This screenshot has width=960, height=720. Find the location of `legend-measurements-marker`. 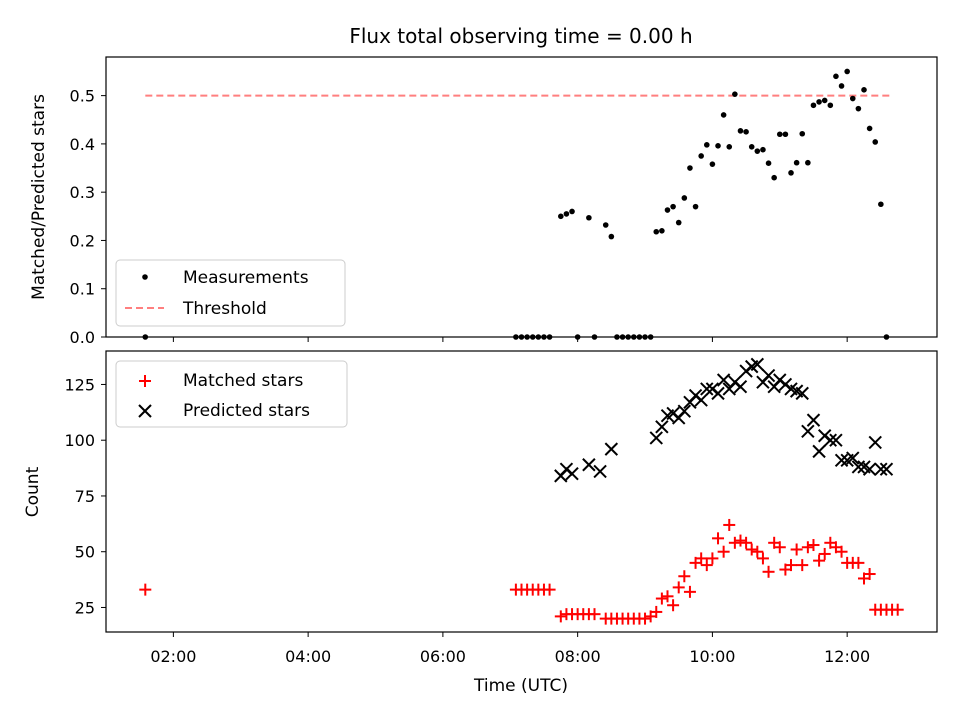

legend-measurements-marker is located at coordinates (145, 277).